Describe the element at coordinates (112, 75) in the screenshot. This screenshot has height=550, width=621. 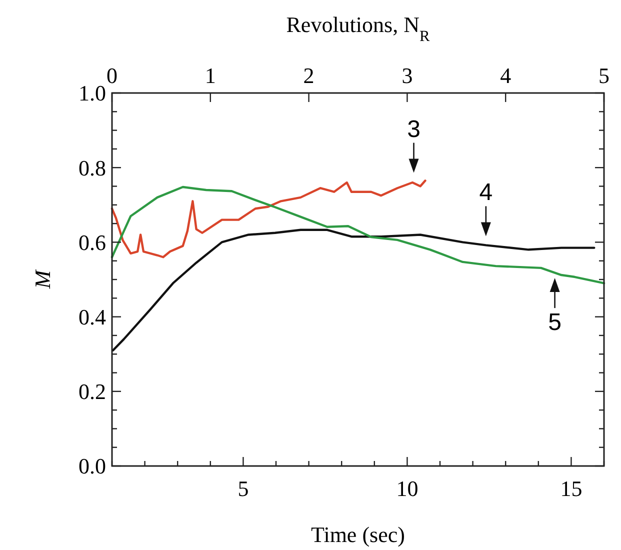
I see `x2-tick-label: 0` at that location.